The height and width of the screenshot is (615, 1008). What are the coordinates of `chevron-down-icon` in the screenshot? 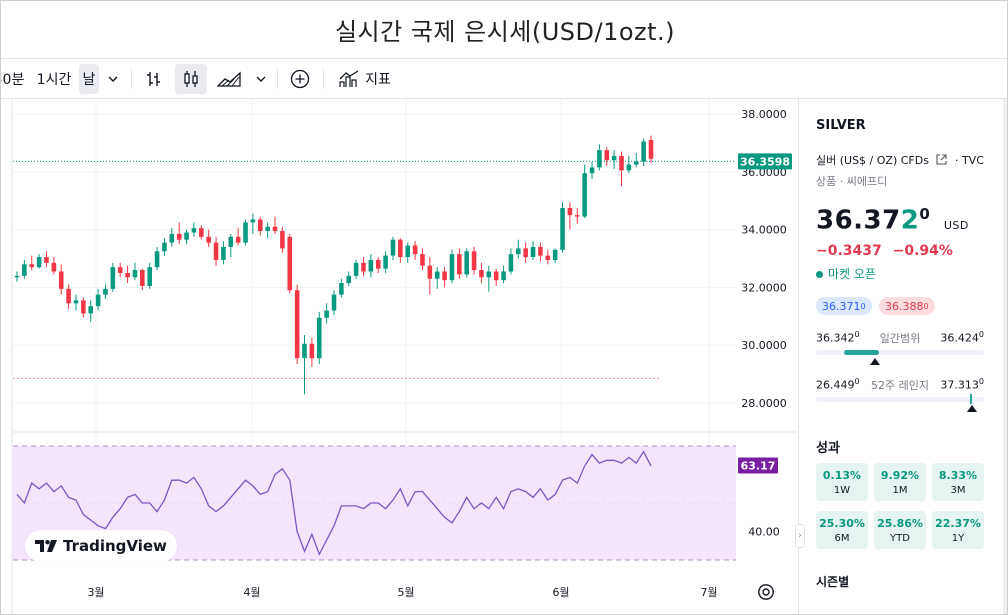 It's located at (261, 79).